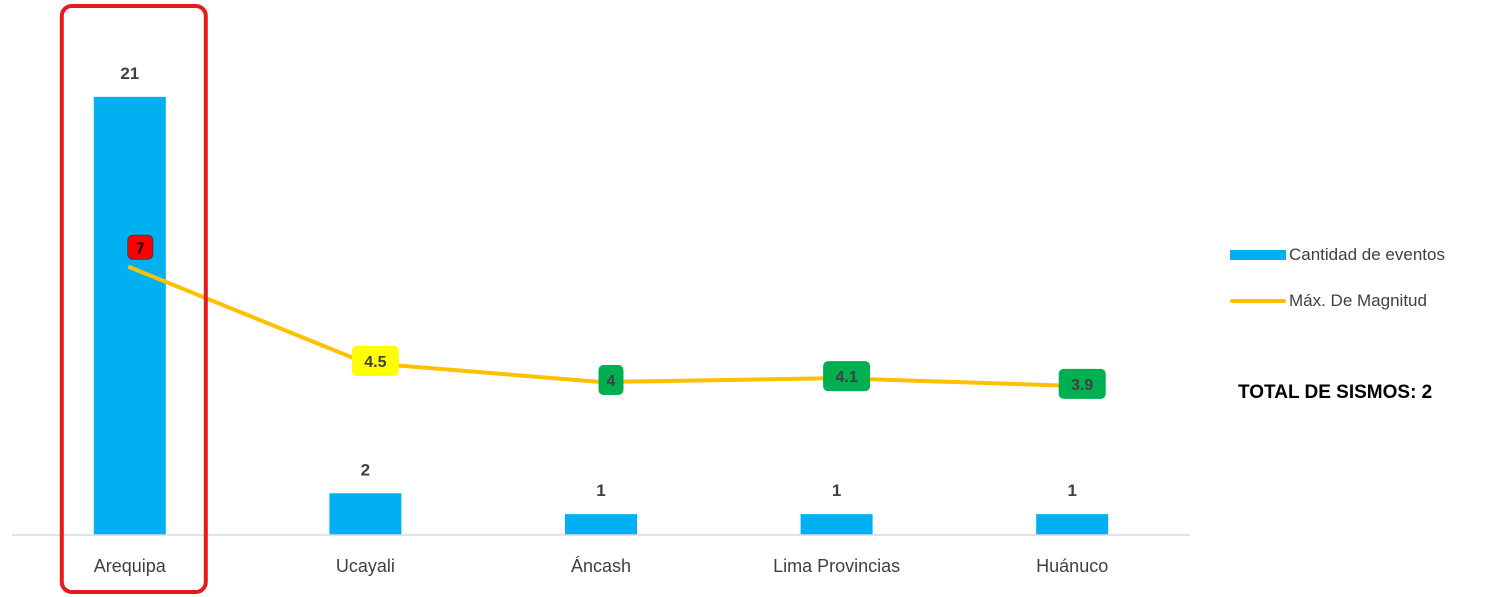 The height and width of the screenshot is (597, 1504). What do you see at coordinates (365, 566) in the screenshot?
I see `category-label: Ucayali` at bounding box center [365, 566].